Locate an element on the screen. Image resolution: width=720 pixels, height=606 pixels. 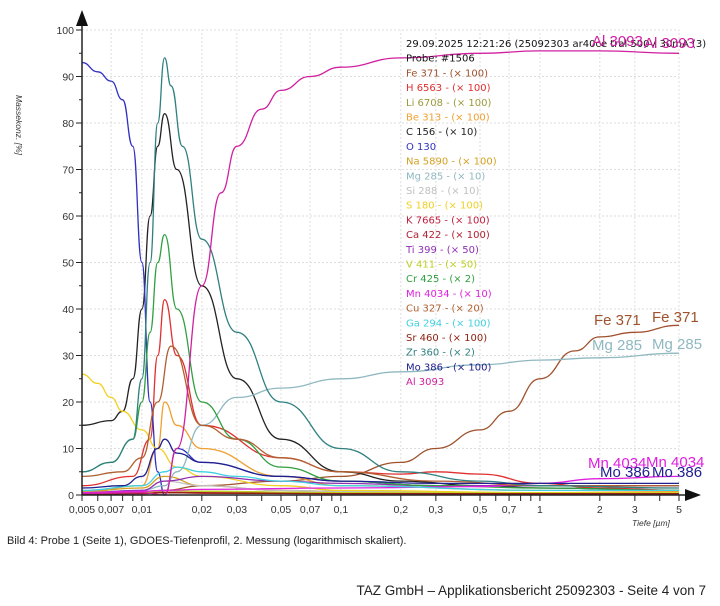
legend-entry: V 411 - (× 50) is located at coordinates (441, 265).